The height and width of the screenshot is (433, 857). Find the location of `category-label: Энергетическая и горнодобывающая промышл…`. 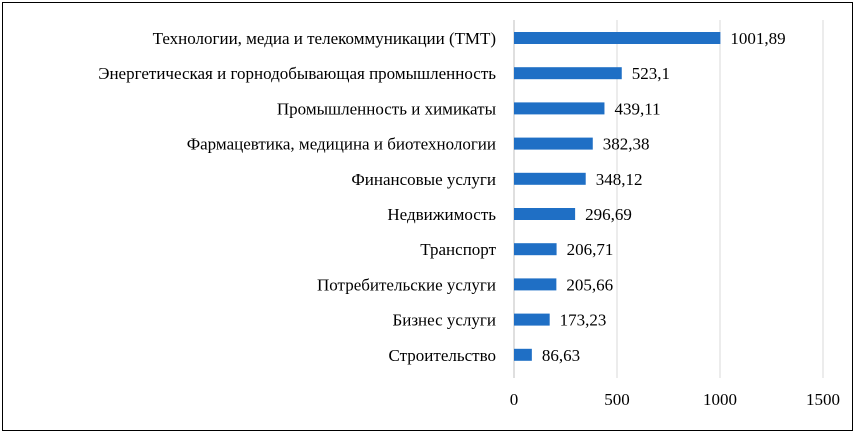

category-label: Энергетическая и горнодобывающая промышл… is located at coordinates (297, 73).